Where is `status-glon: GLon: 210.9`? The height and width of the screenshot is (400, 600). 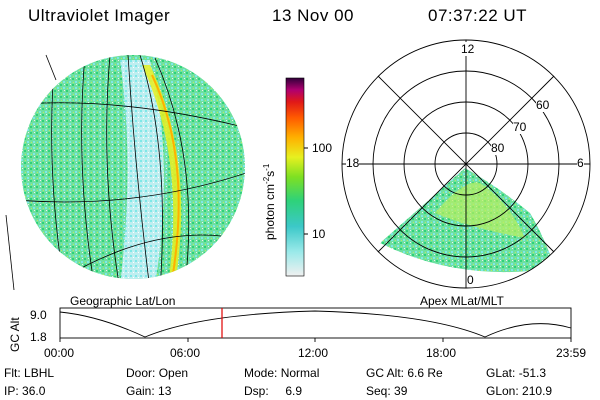
status-glon: GLon: 210.9 is located at coordinates (519, 391).